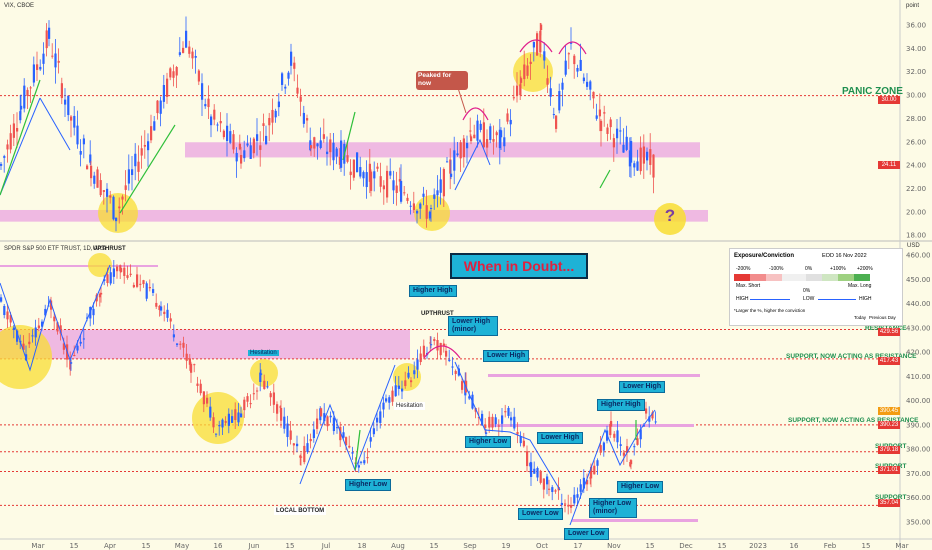  I want to click on legend-high-left: HIGH, so click(742, 299).